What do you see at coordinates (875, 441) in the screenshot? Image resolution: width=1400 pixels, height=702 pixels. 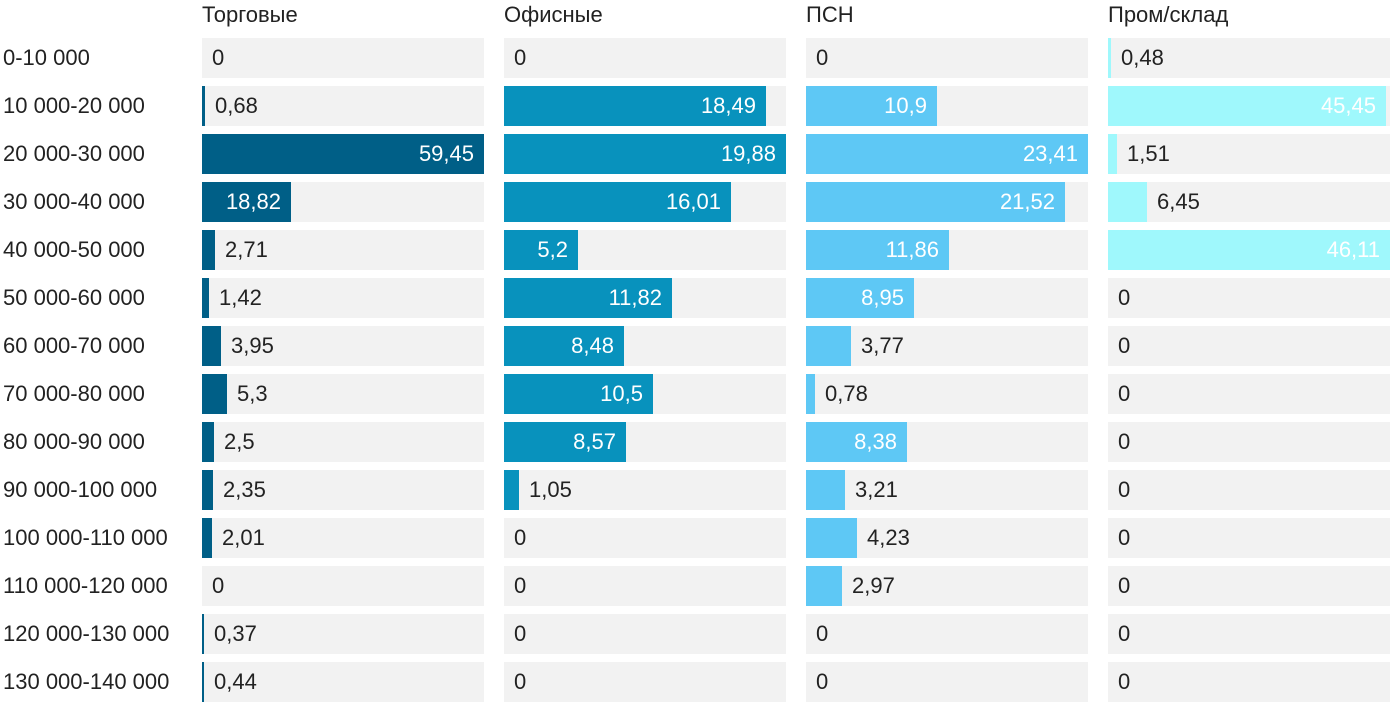 I see `data-label: 8,38` at bounding box center [875, 441].